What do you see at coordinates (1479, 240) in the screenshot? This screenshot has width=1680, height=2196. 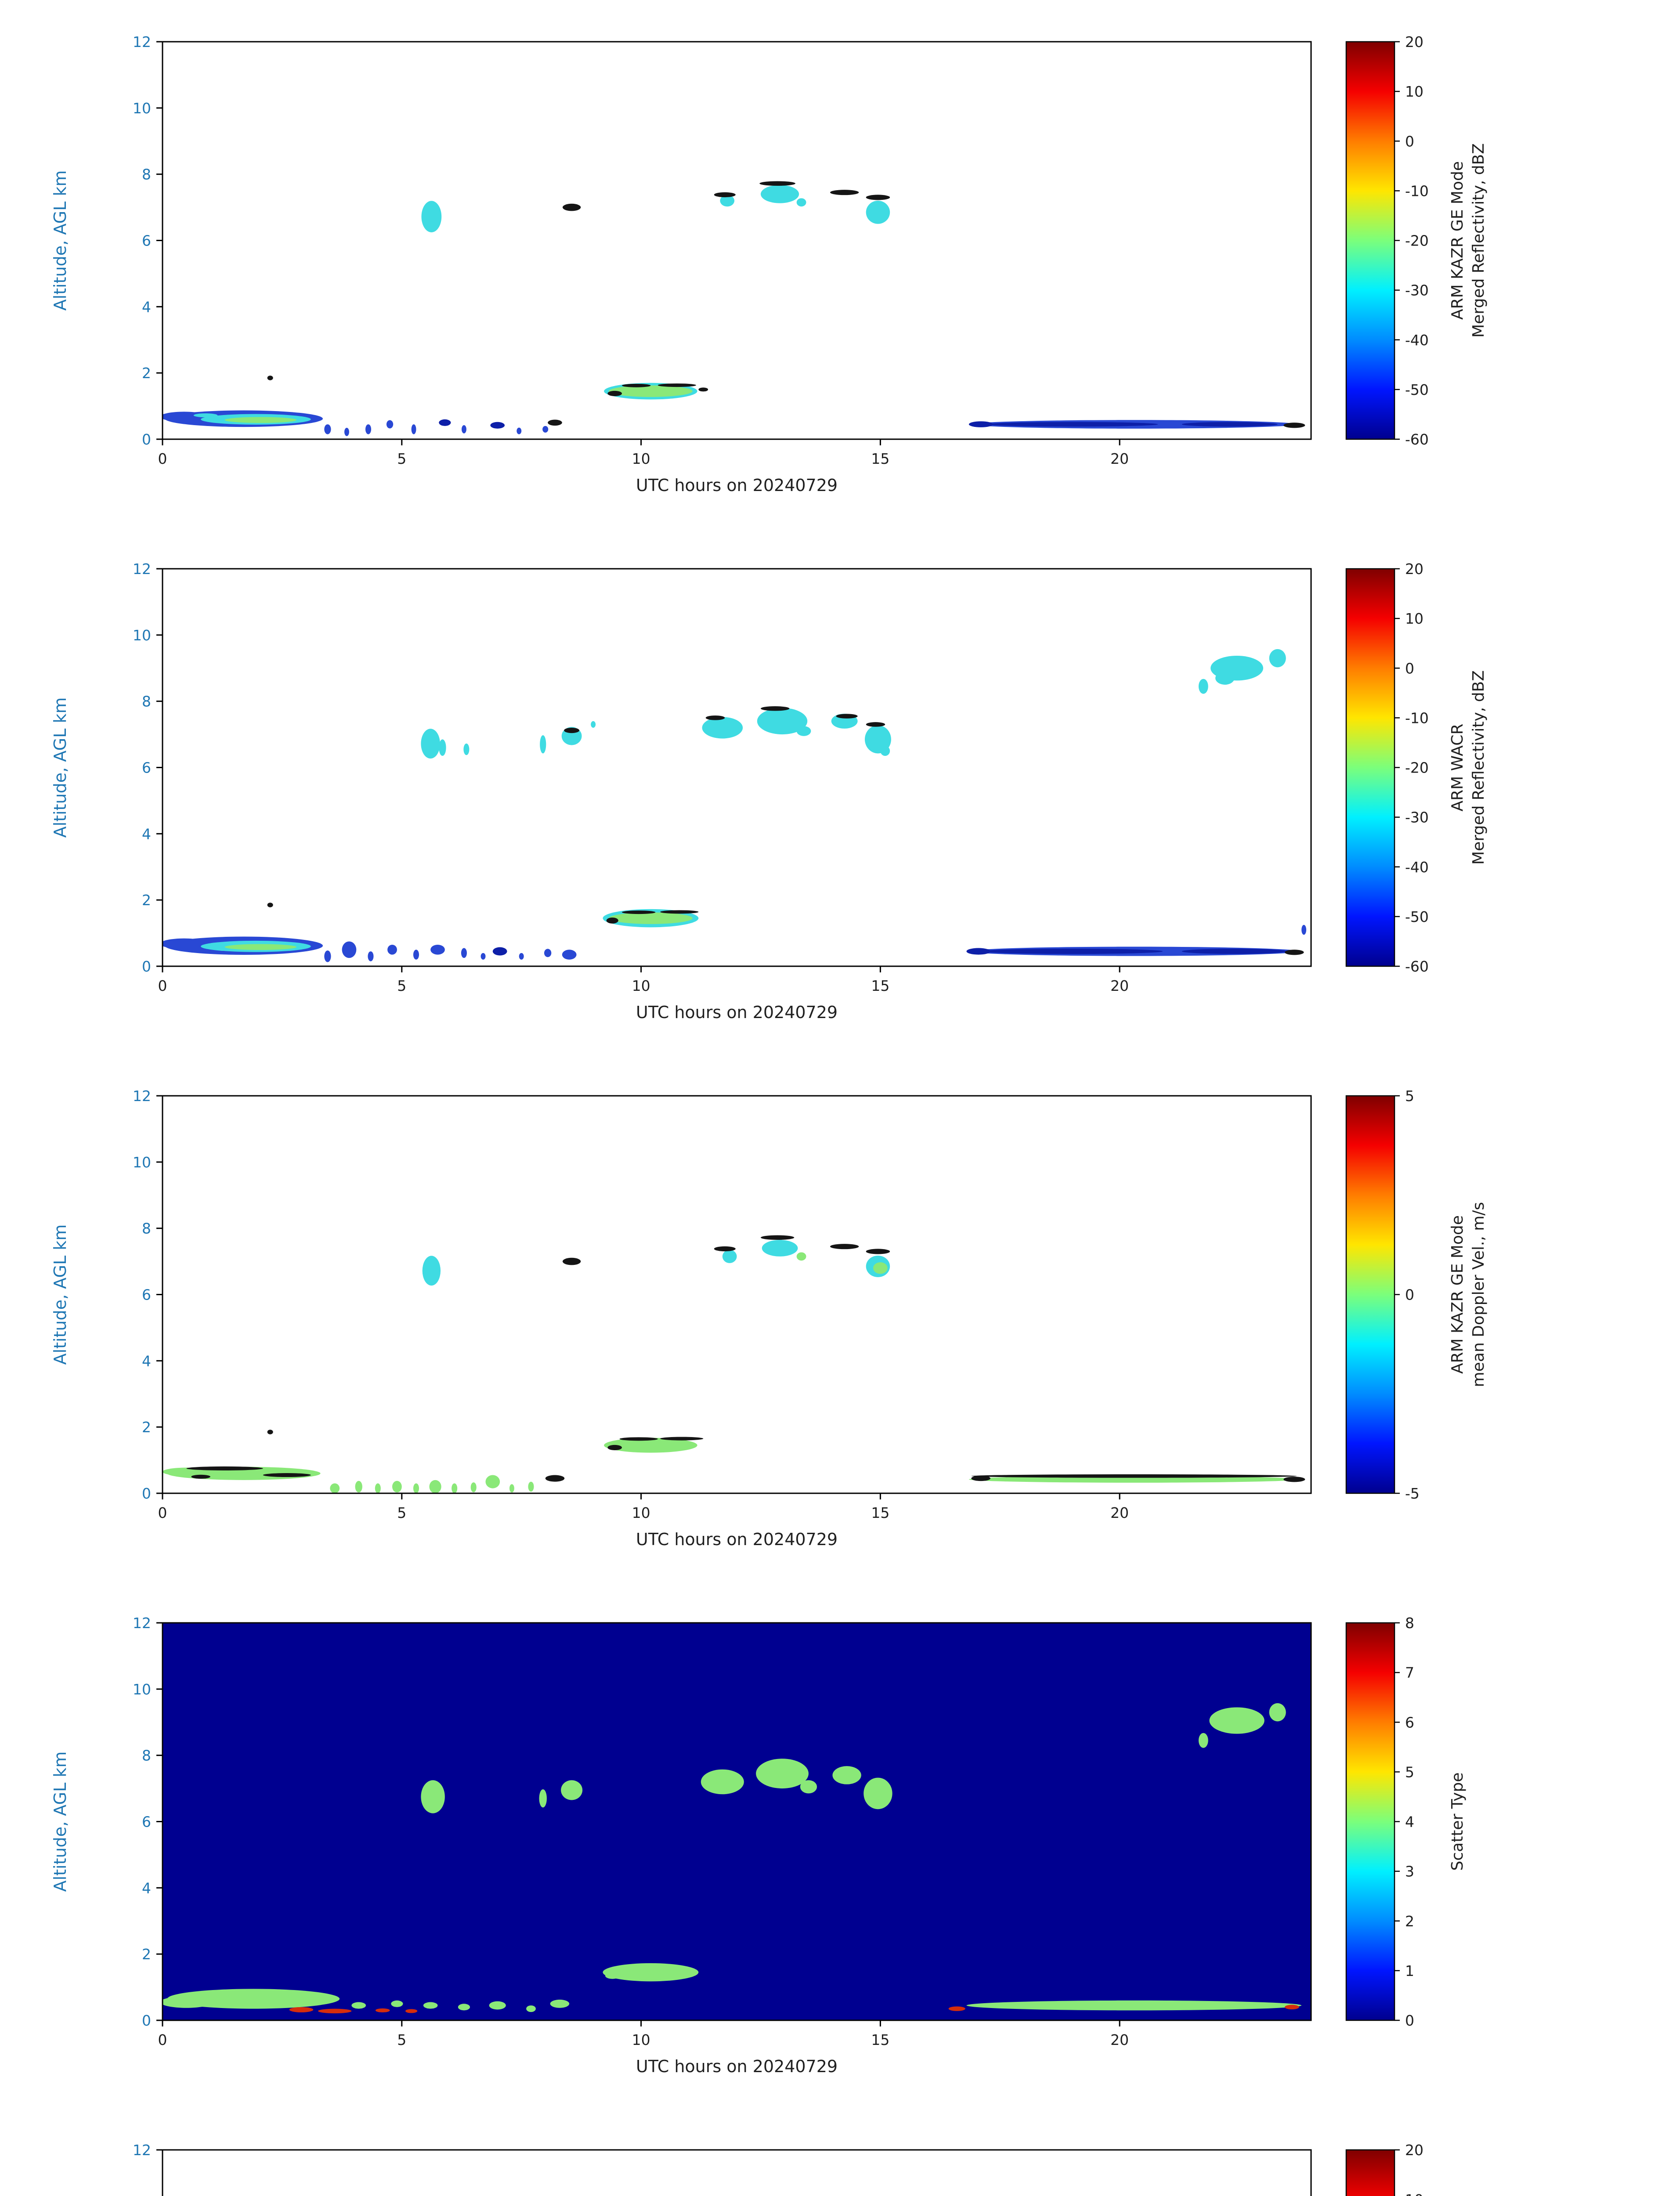 I see `colorbar-title-line: Merged Reflectivity, dBZ` at bounding box center [1479, 240].